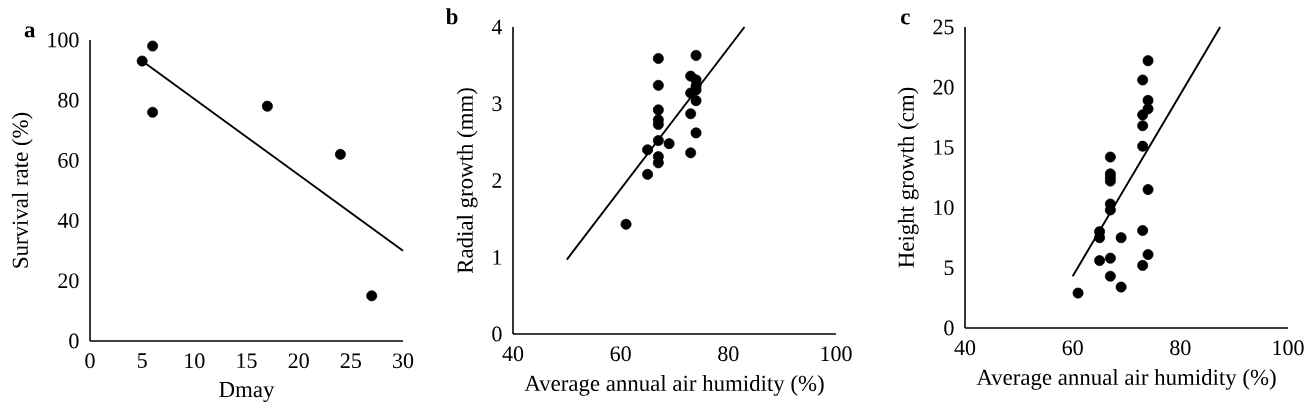  I want to click on y-tick-label: 10, so click(944, 208).